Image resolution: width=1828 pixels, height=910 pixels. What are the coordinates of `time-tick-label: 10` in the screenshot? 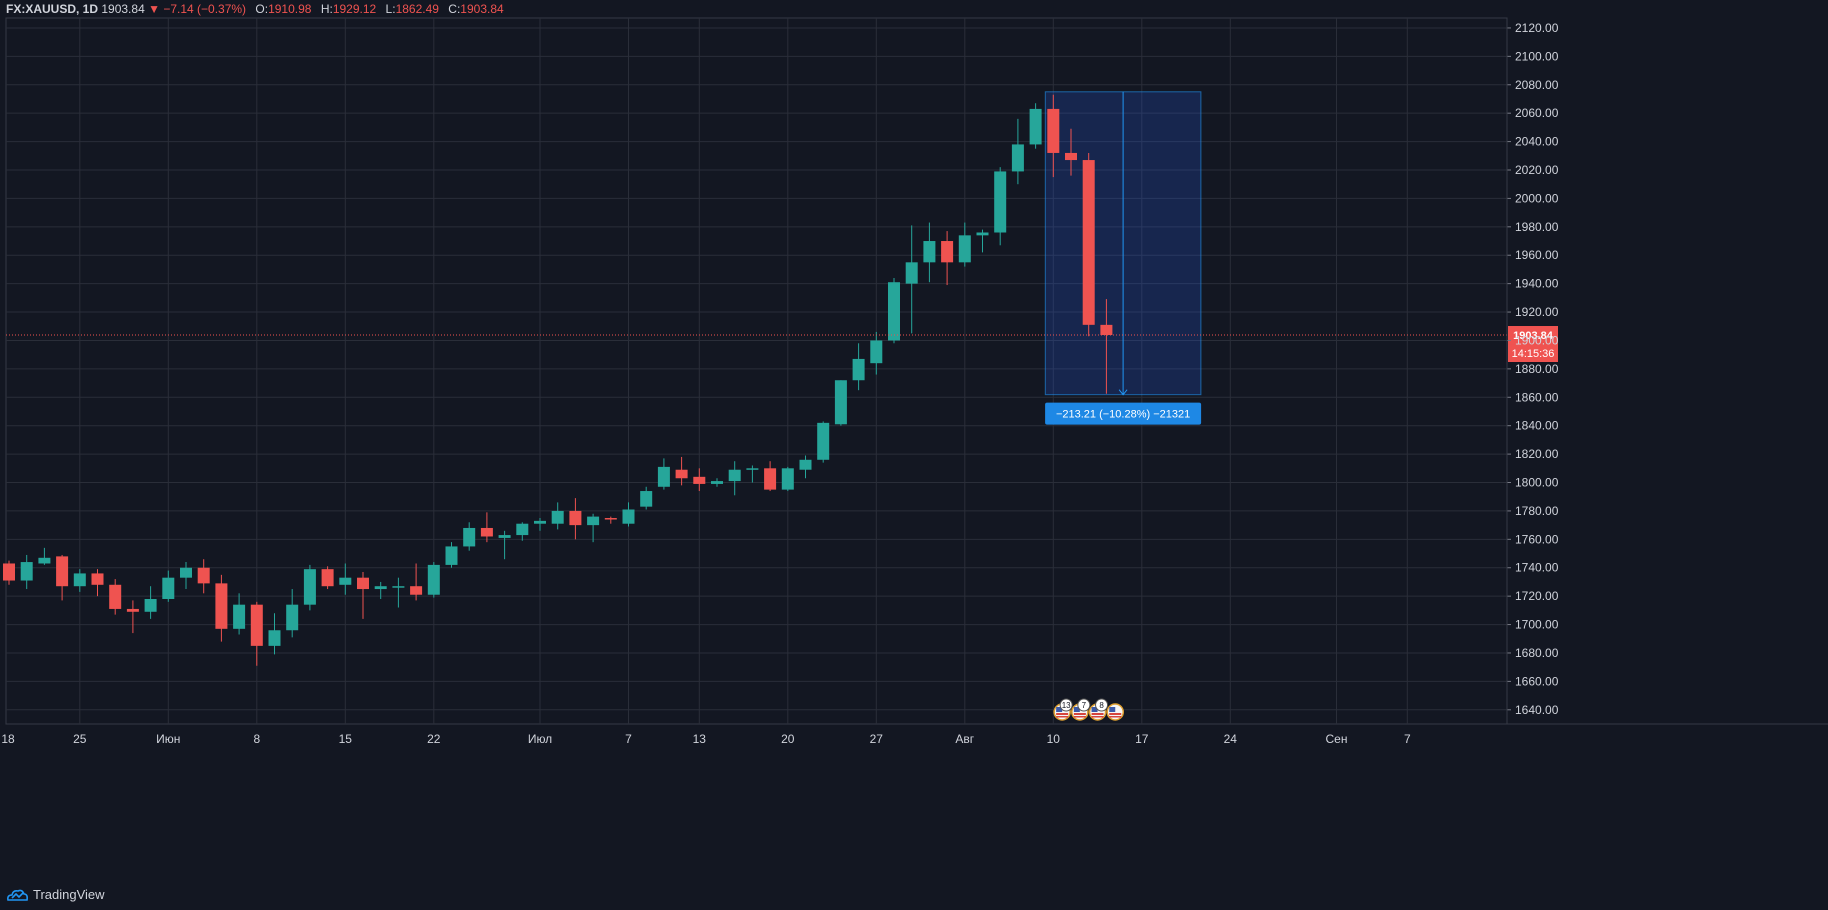 It's located at (1054, 739).